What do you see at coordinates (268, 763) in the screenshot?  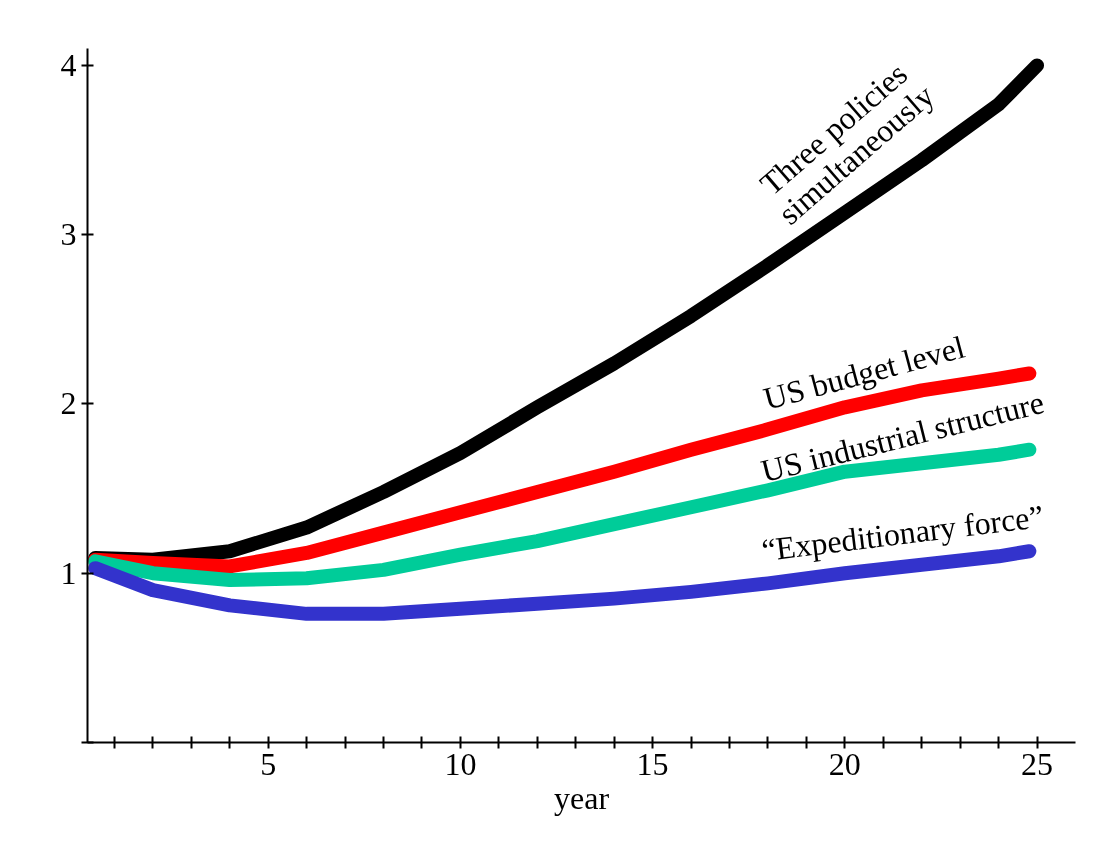 I see `x-tick-label: 5` at bounding box center [268, 763].